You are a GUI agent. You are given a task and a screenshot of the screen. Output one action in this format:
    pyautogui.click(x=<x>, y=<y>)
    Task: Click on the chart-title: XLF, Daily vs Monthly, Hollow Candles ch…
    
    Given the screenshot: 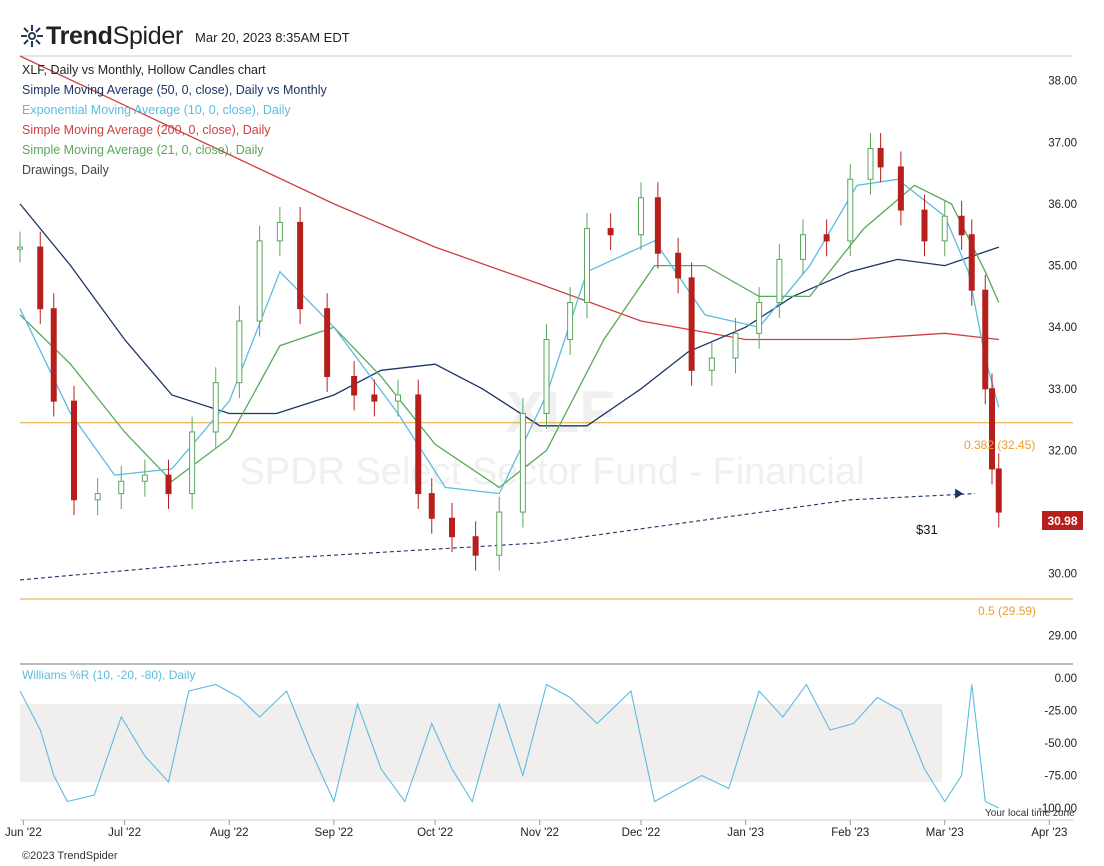 What is the action you would take?
    pyautogui.click(x=144, y=70)
    